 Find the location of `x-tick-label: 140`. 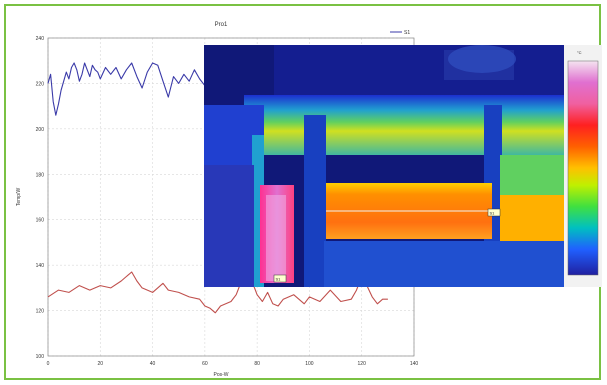

x-tick-label: 140 is located at coordinates (414, 364).